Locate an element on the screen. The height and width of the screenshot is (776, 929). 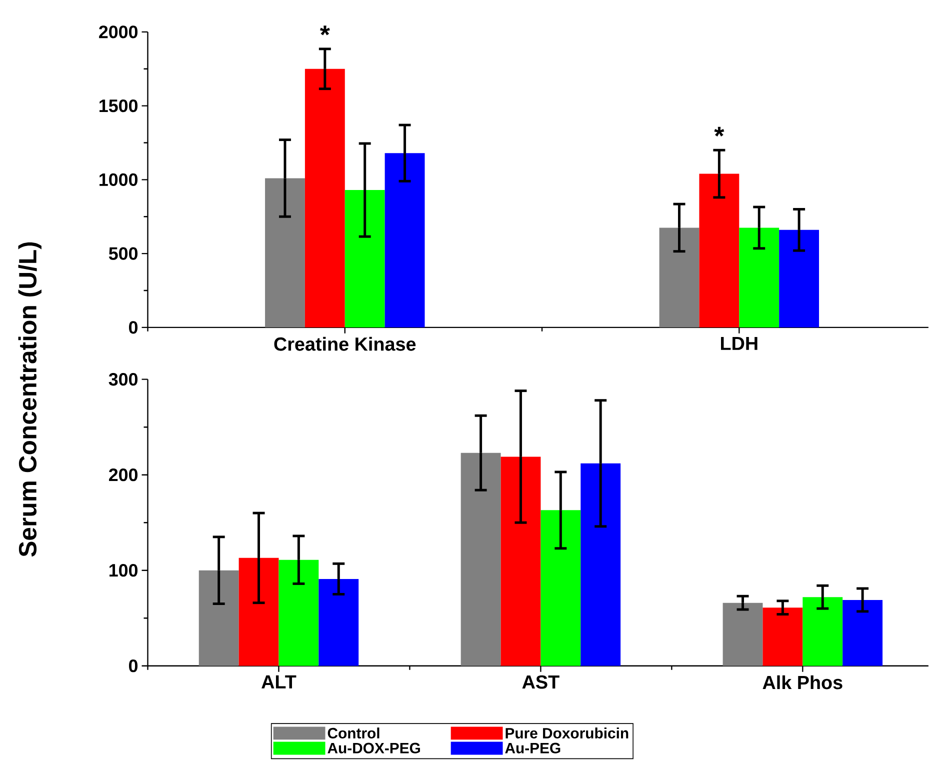
x-tick-label: Creatine Kinase is located at coordinates (345, 344).